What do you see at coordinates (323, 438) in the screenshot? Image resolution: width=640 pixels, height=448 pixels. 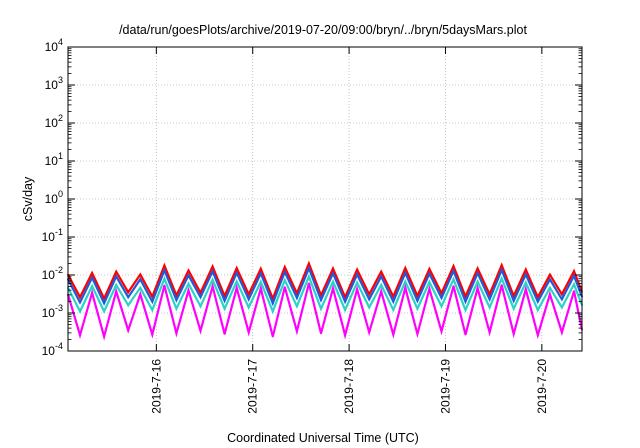 I see `x-axis-label: Coordinated Universal Time (UTC)` at bounding box center [323, 438].